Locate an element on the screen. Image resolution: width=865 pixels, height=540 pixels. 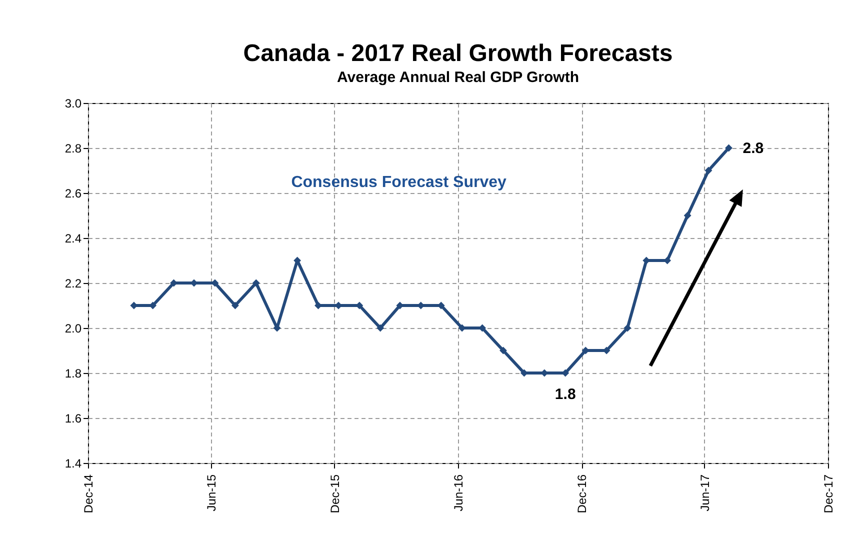
y-tick-label: 2.0 is located at coordinates (73, 329).